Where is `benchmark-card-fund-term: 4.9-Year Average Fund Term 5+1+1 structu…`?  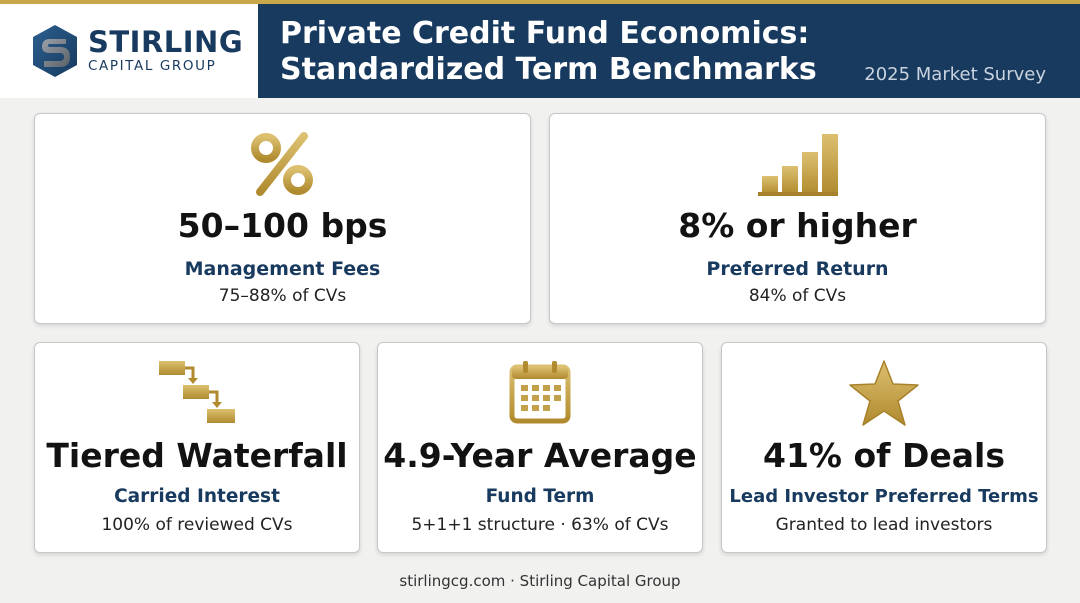 benchmark-card-fund-term: 4.9-Year Average Fund Term 5+1+1 structu… is located at coordinates (540, 447).